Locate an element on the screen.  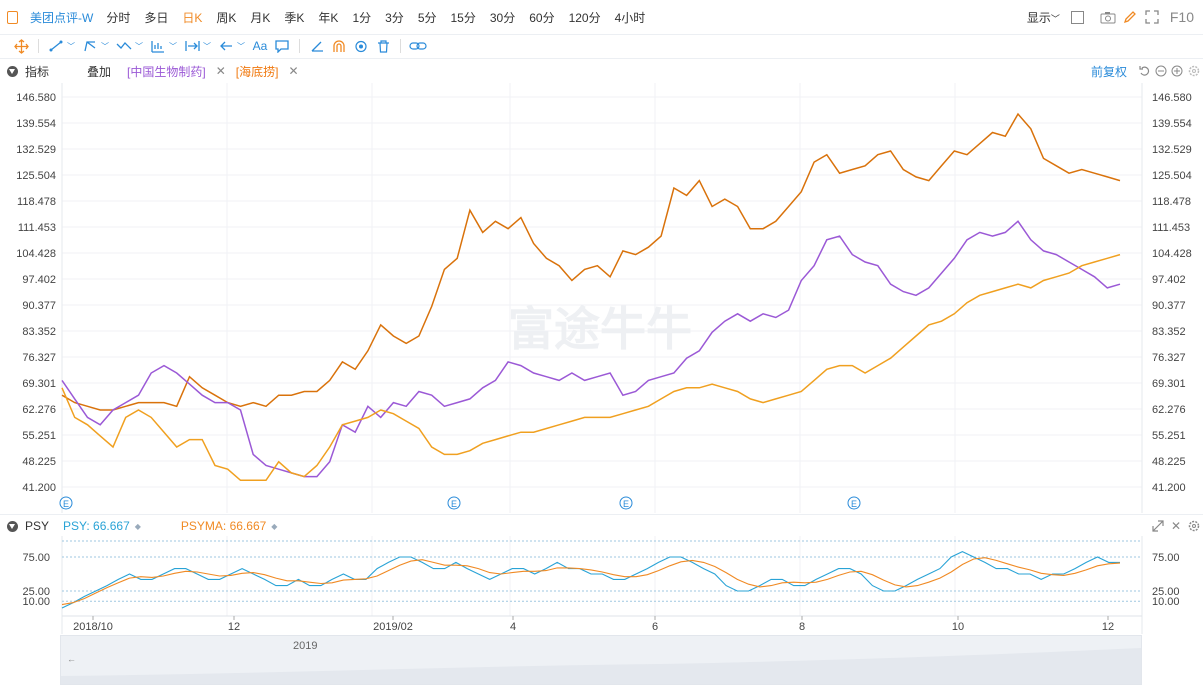
arrow-left-icon is located at coordinates (226, 46).